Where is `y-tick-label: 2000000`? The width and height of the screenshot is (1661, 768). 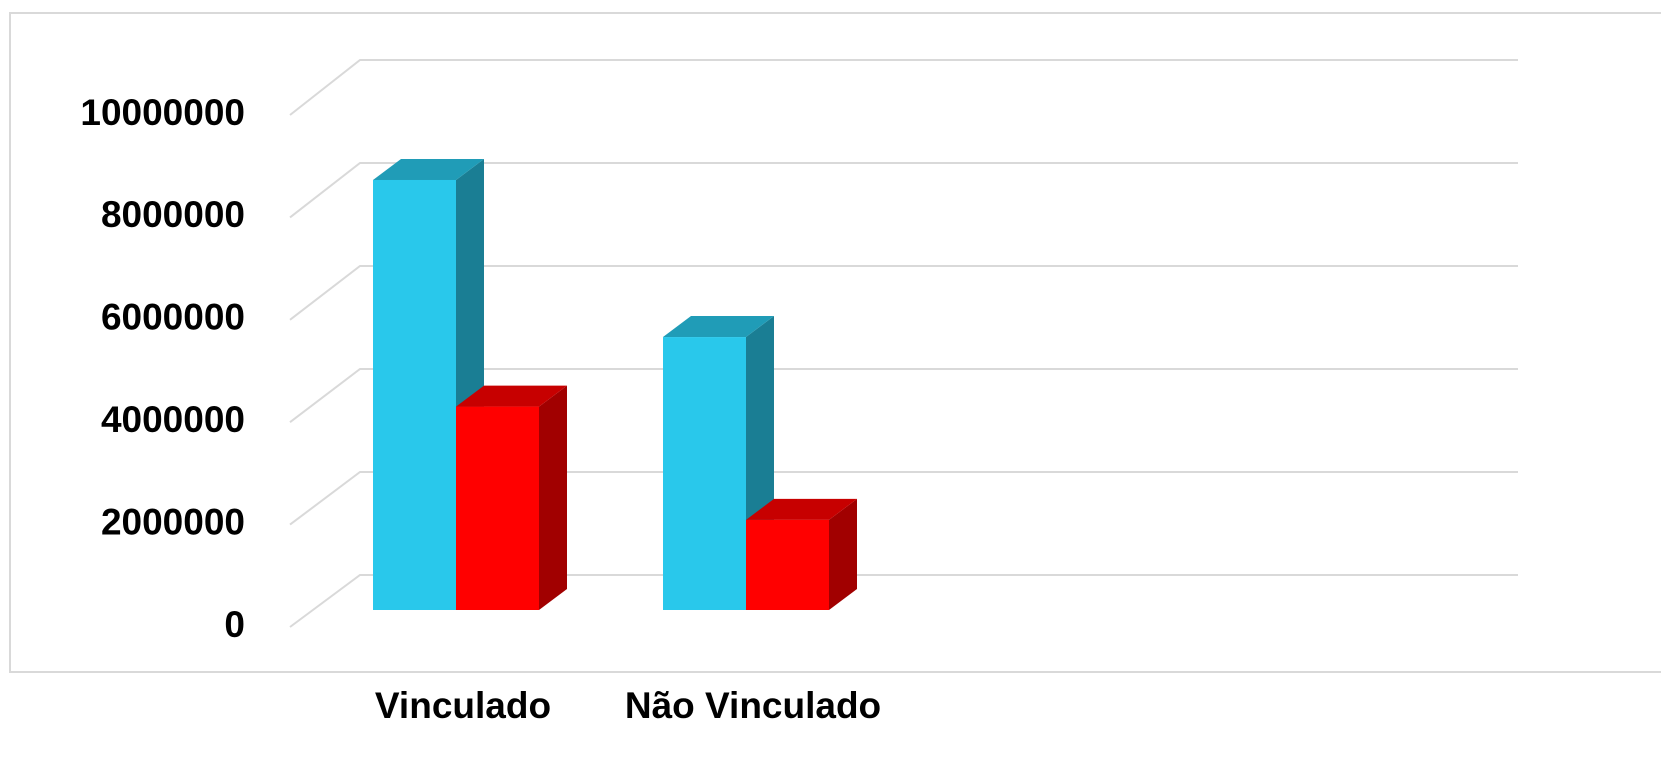
y-tick-label: 2000000 is located at coordinates (173, 521).